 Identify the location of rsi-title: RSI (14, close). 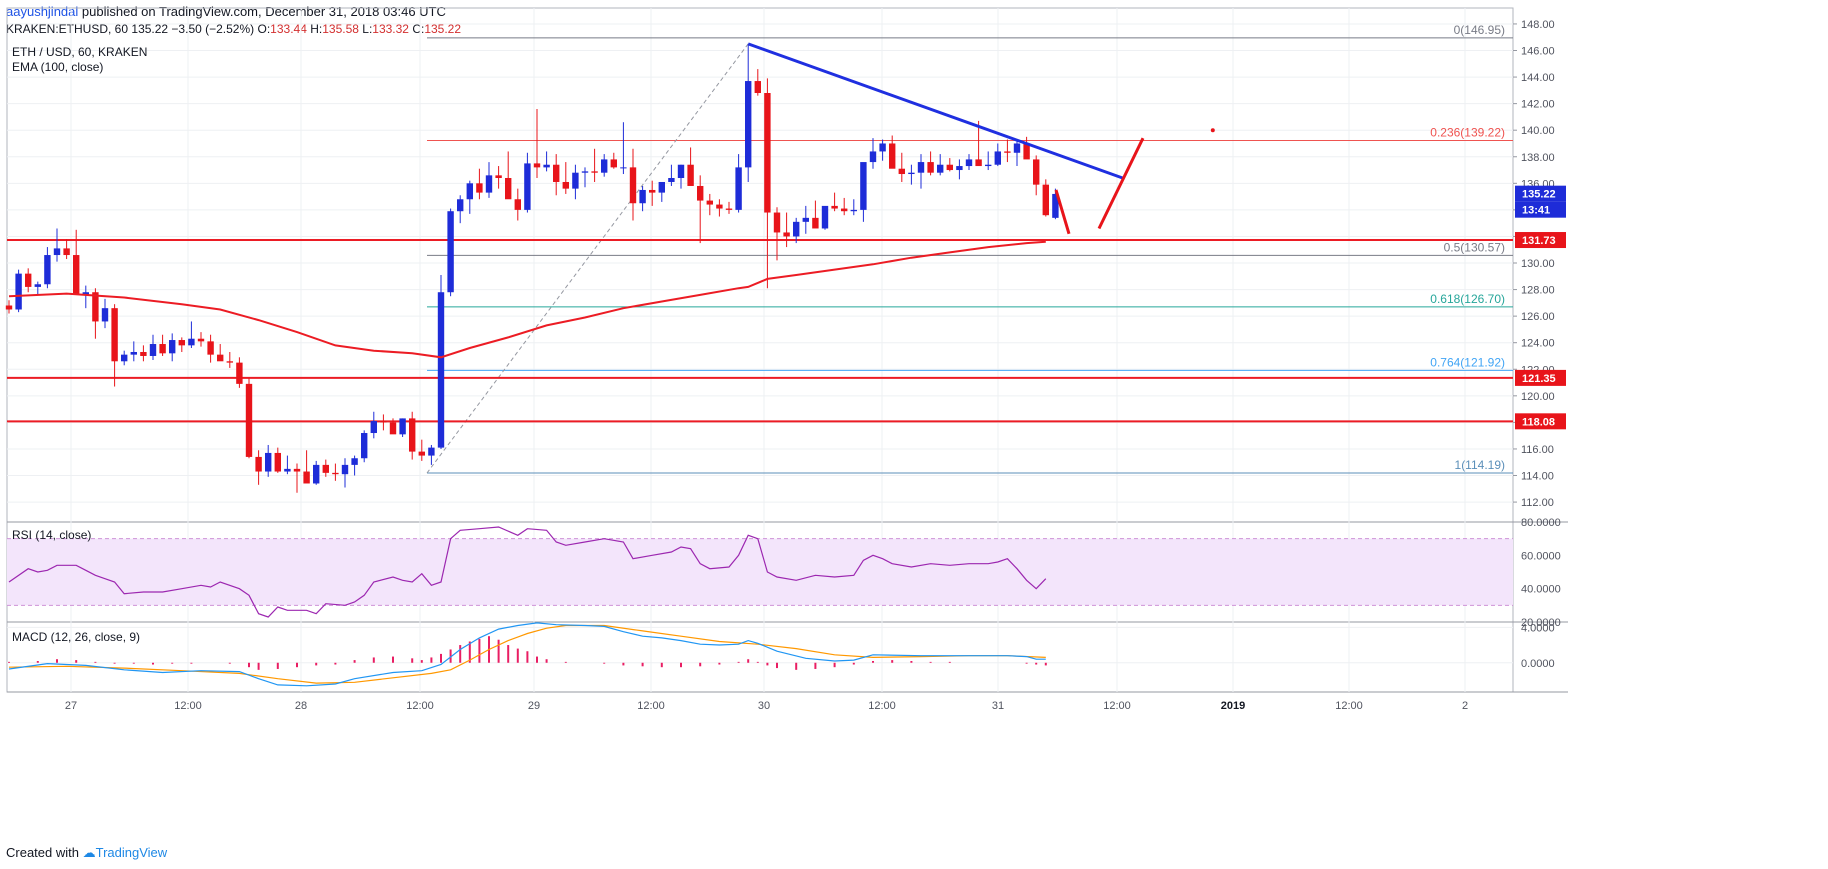
(51, 535).